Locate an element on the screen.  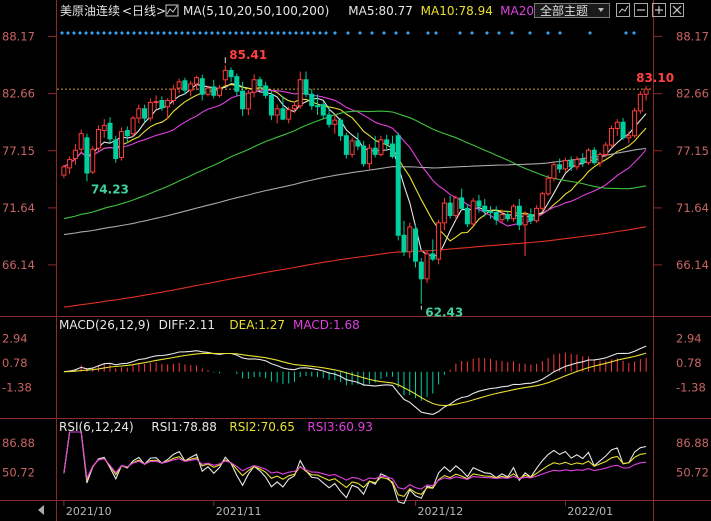
indicator-toggle-icon is located at coordinates (172, 10).